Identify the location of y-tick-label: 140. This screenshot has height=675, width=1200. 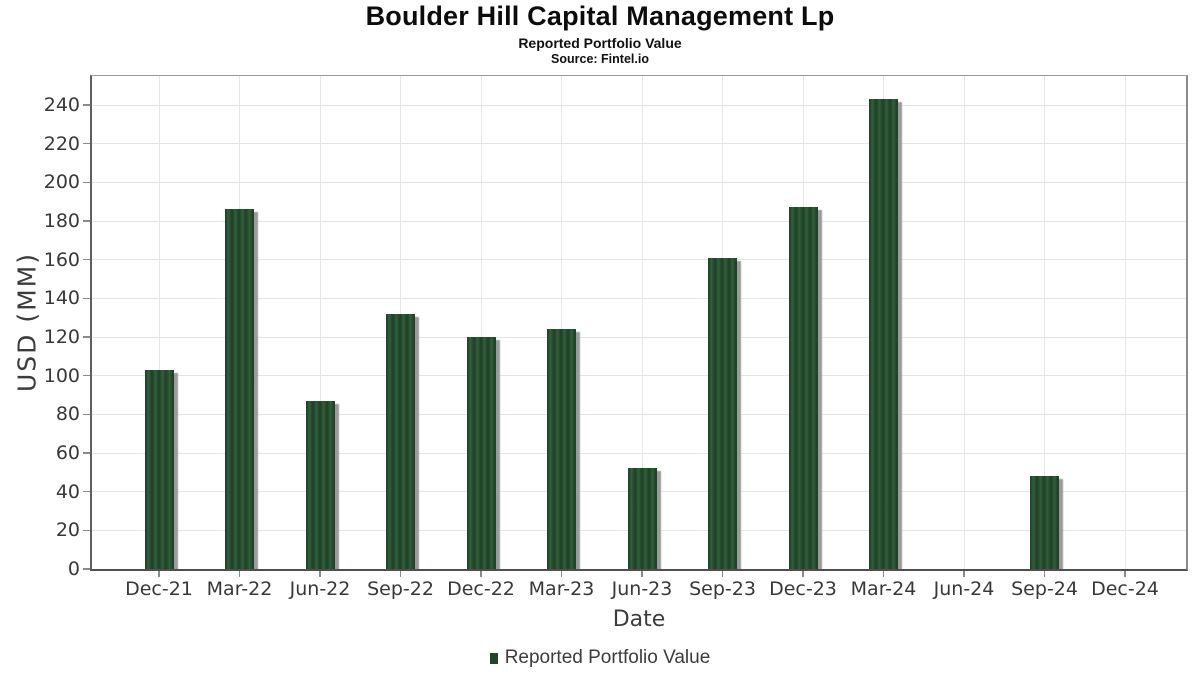
(61, 298).